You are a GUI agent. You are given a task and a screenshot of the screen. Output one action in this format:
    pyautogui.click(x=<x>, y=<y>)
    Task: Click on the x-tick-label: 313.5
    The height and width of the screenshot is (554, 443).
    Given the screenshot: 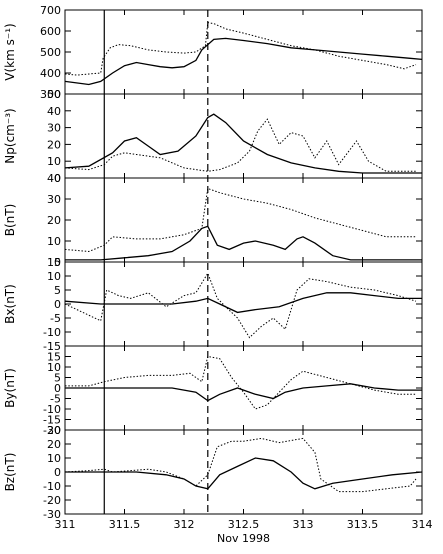 What is the action you would take?
    pyautogui.click(x=363, y=524)
    